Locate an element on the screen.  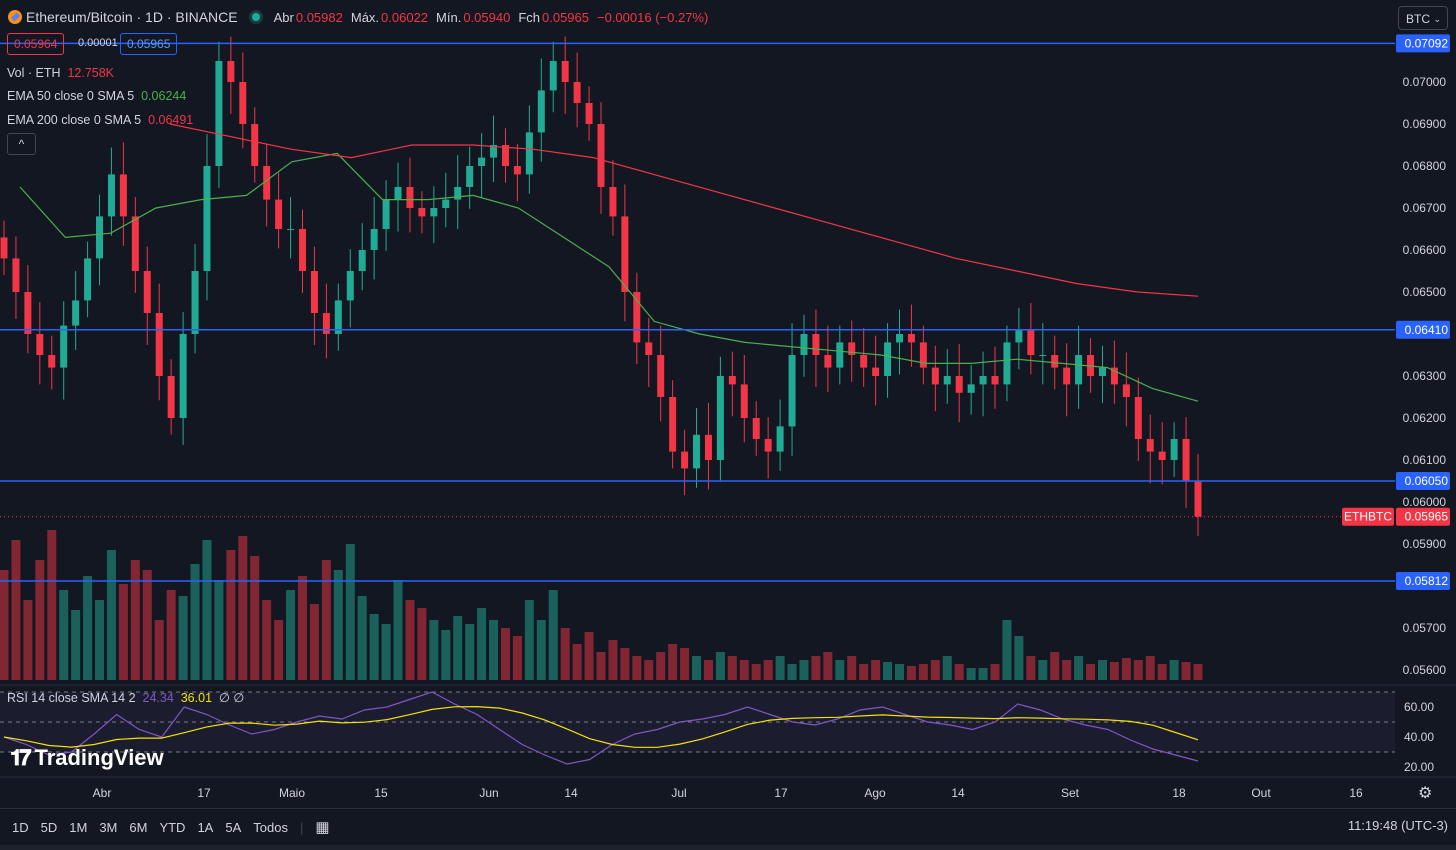
price-axis-tick: 0.06700 is located at coordinates (1425, 208).